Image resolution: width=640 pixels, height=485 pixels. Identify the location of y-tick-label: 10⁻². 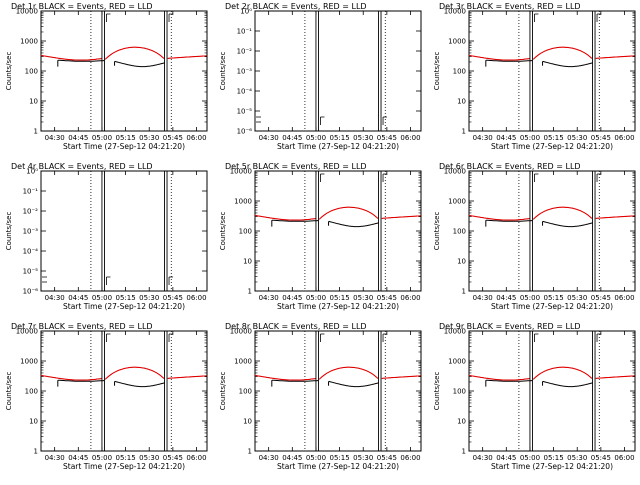
(31, 212).